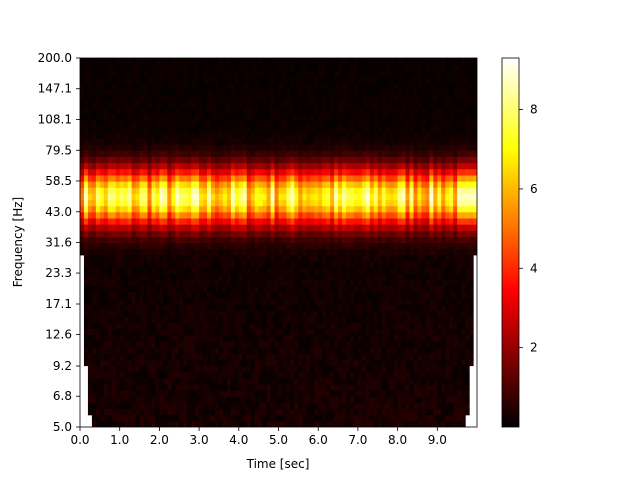  I want to click on y-tick-label: 5.0, so click(62, 427).